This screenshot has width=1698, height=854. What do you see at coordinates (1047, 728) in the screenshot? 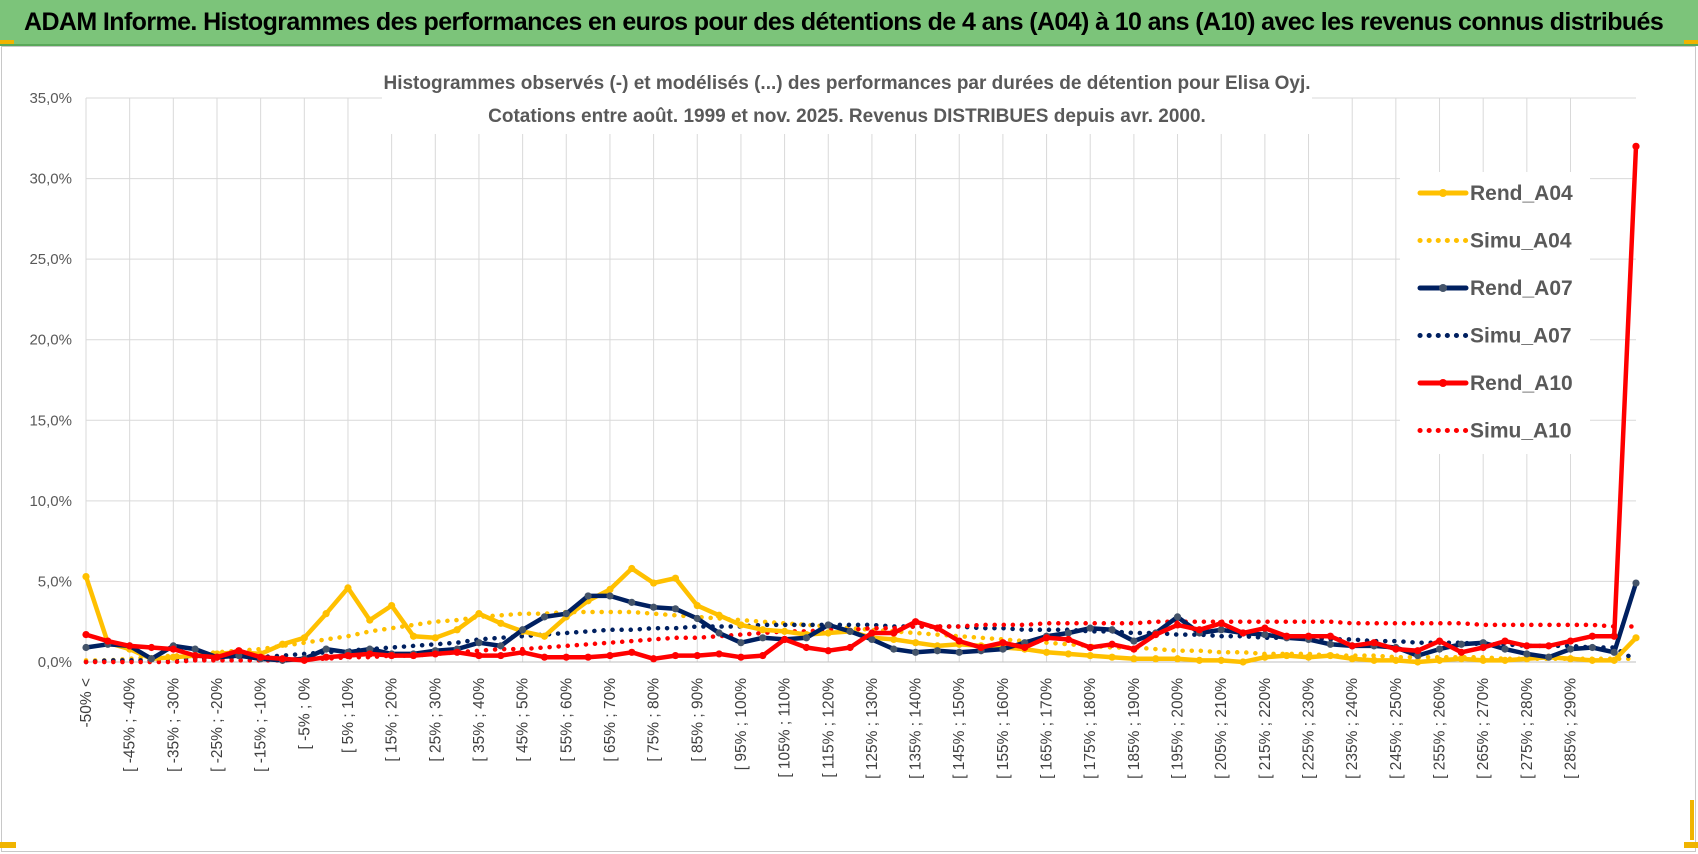
I see `x-tick-label: [ 165% ; 170%` at bounding box center [1047, 728].